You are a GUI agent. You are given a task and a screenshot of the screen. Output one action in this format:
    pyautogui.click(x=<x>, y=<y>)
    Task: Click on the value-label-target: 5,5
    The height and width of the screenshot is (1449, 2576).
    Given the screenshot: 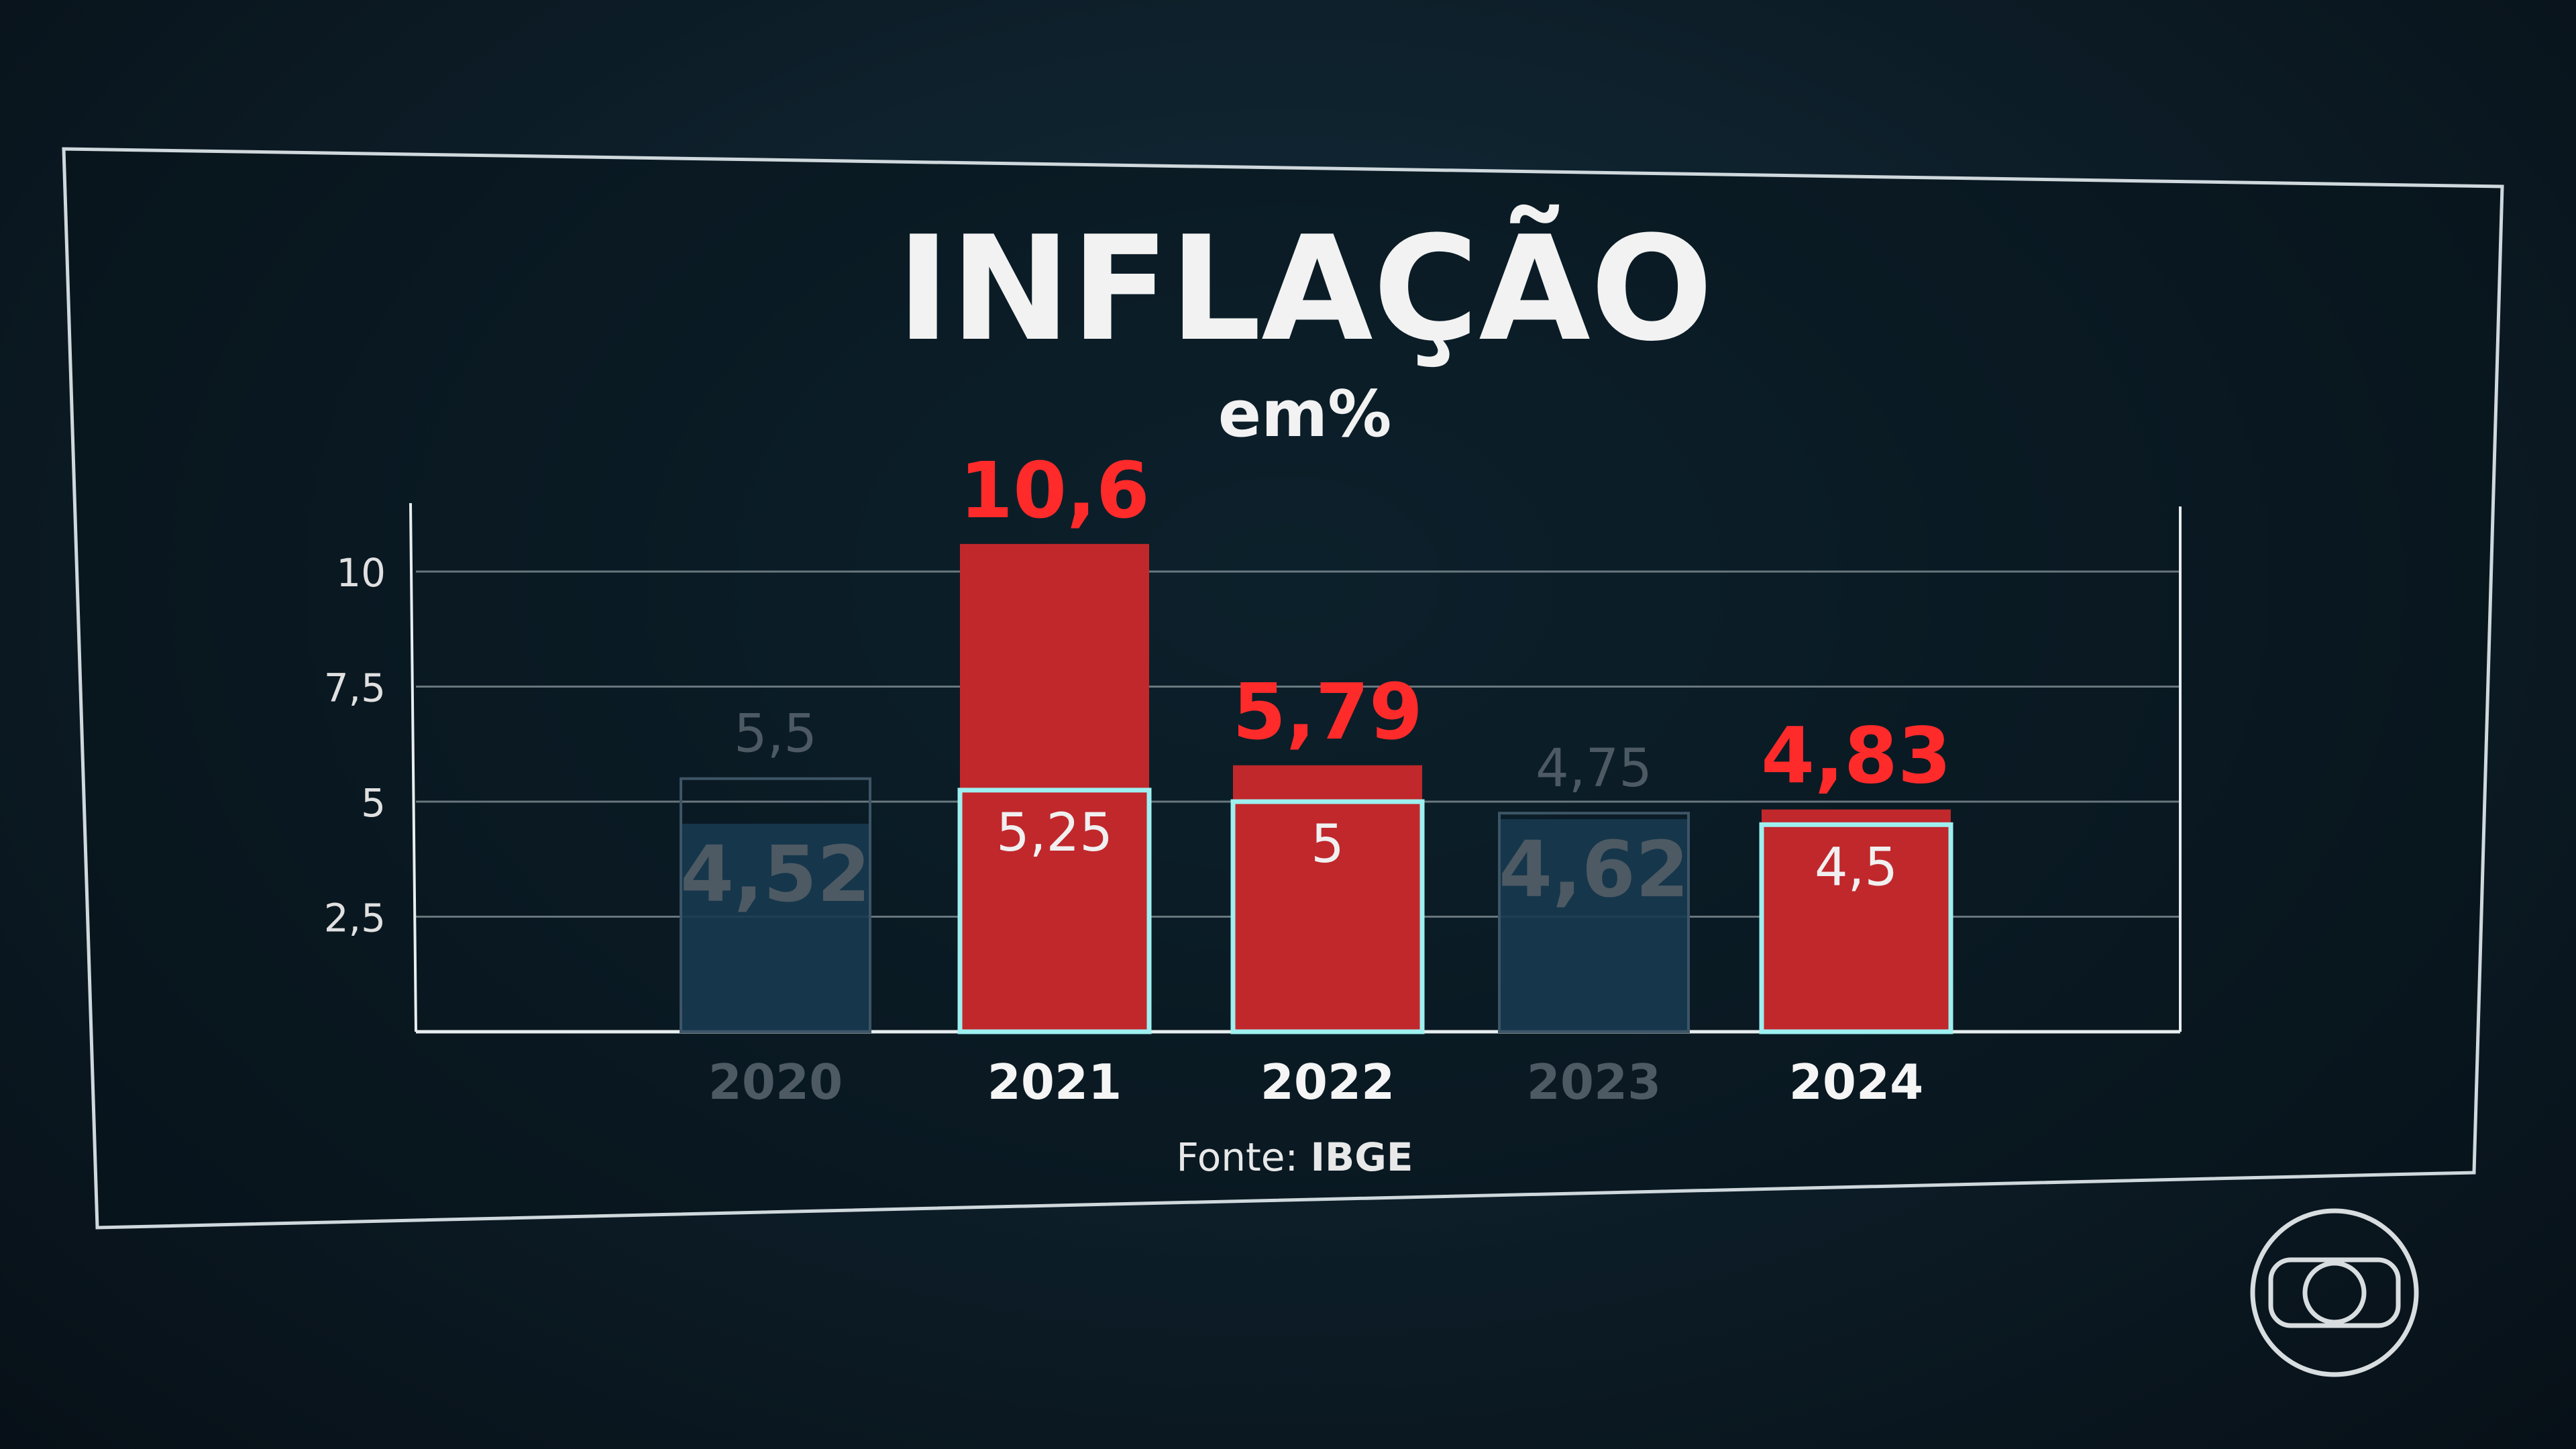 What is the action you would take?
    pyautogui.click(x=775, y=734)
    